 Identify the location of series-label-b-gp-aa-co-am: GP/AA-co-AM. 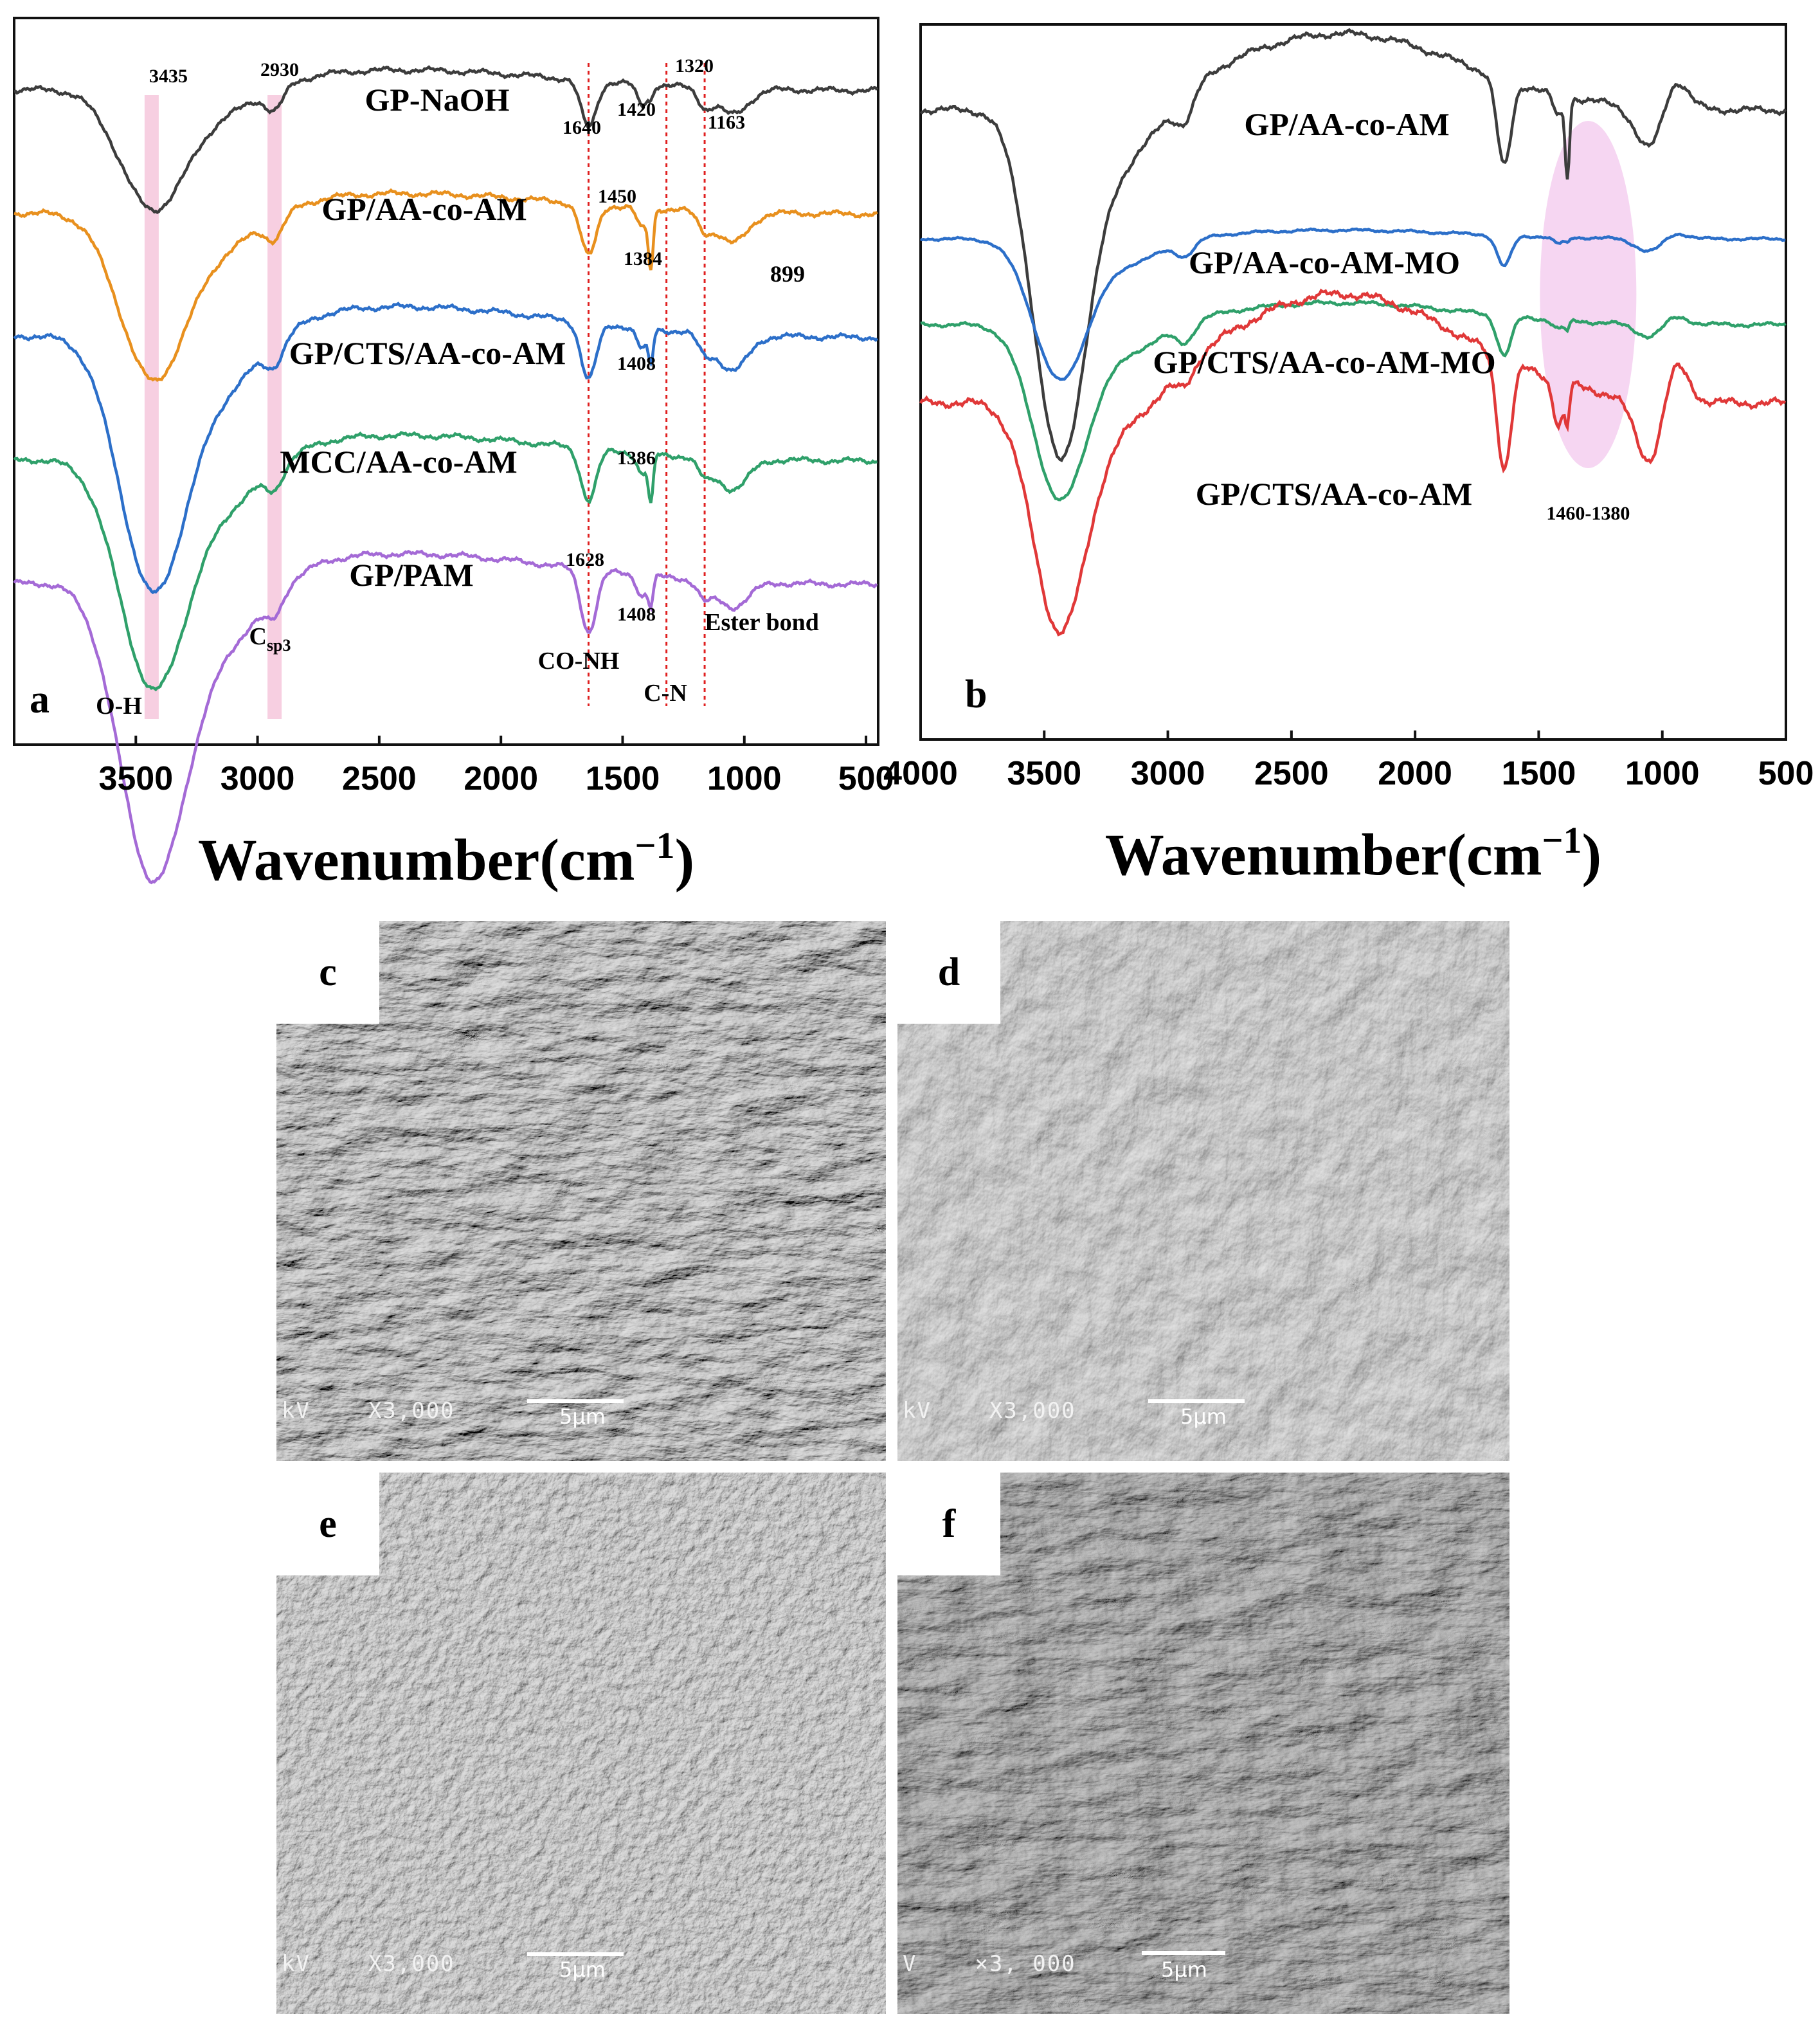
(1346, 124).